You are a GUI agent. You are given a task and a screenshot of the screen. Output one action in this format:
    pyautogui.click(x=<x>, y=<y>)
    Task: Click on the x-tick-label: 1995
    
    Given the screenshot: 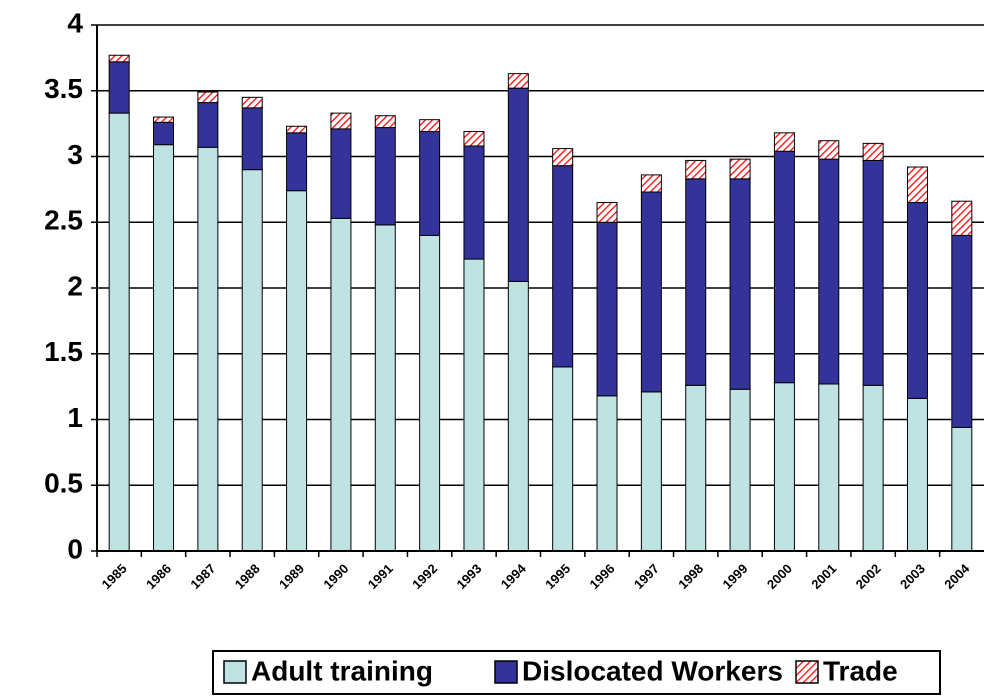 What is the action you would take?
    pyautogui.click(x=557, y=576)
    